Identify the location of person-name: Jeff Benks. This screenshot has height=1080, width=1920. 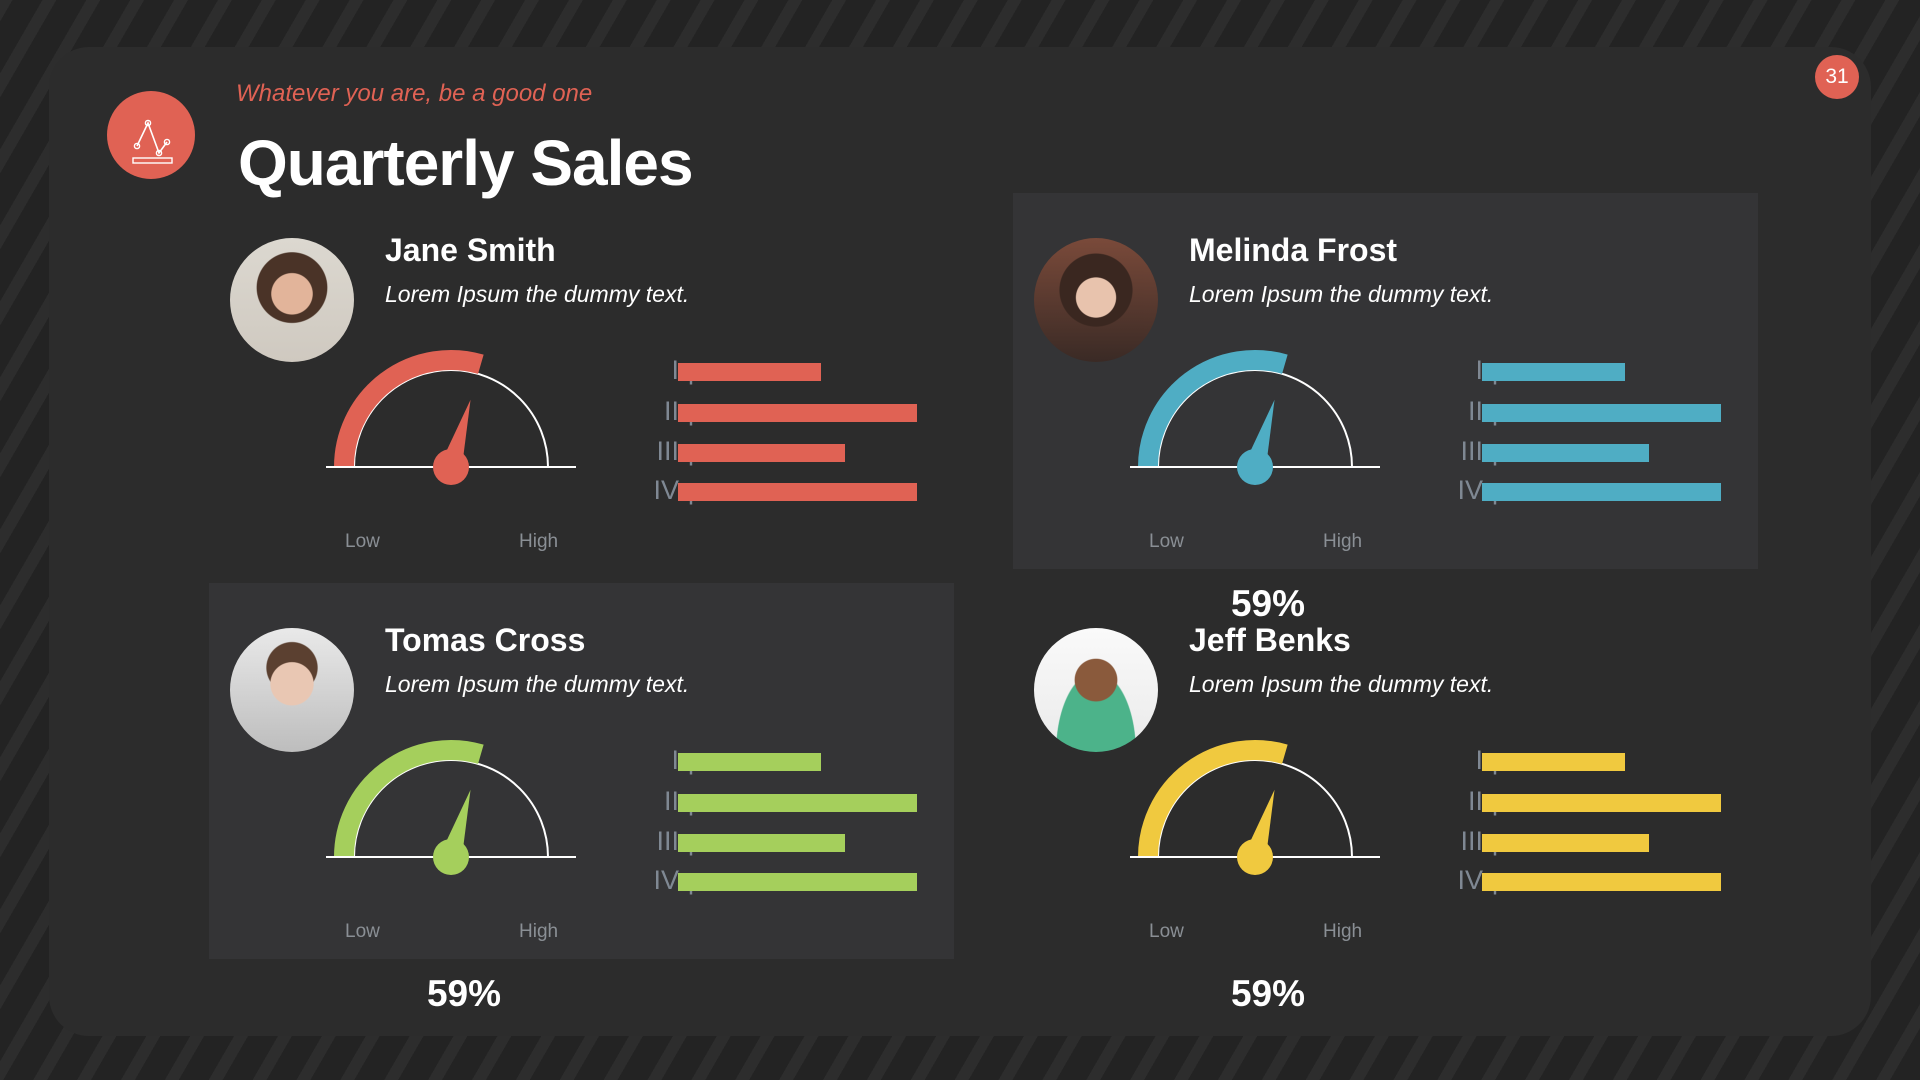
(1270, 640).